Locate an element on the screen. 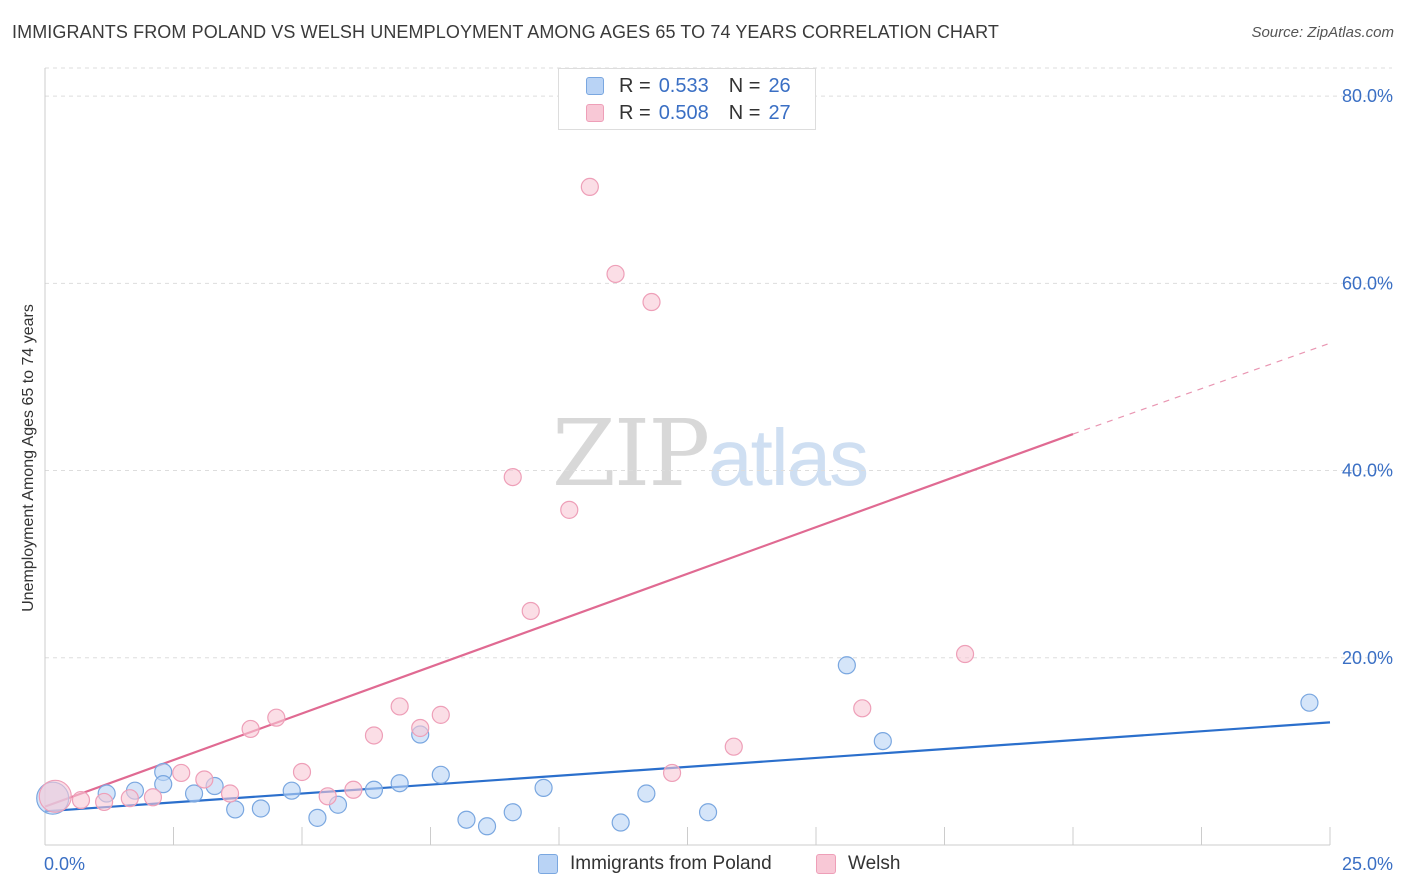 This screenshot has height=892, width=1406. legend-r-value: 0.533 is located at coordinates (683, 85).